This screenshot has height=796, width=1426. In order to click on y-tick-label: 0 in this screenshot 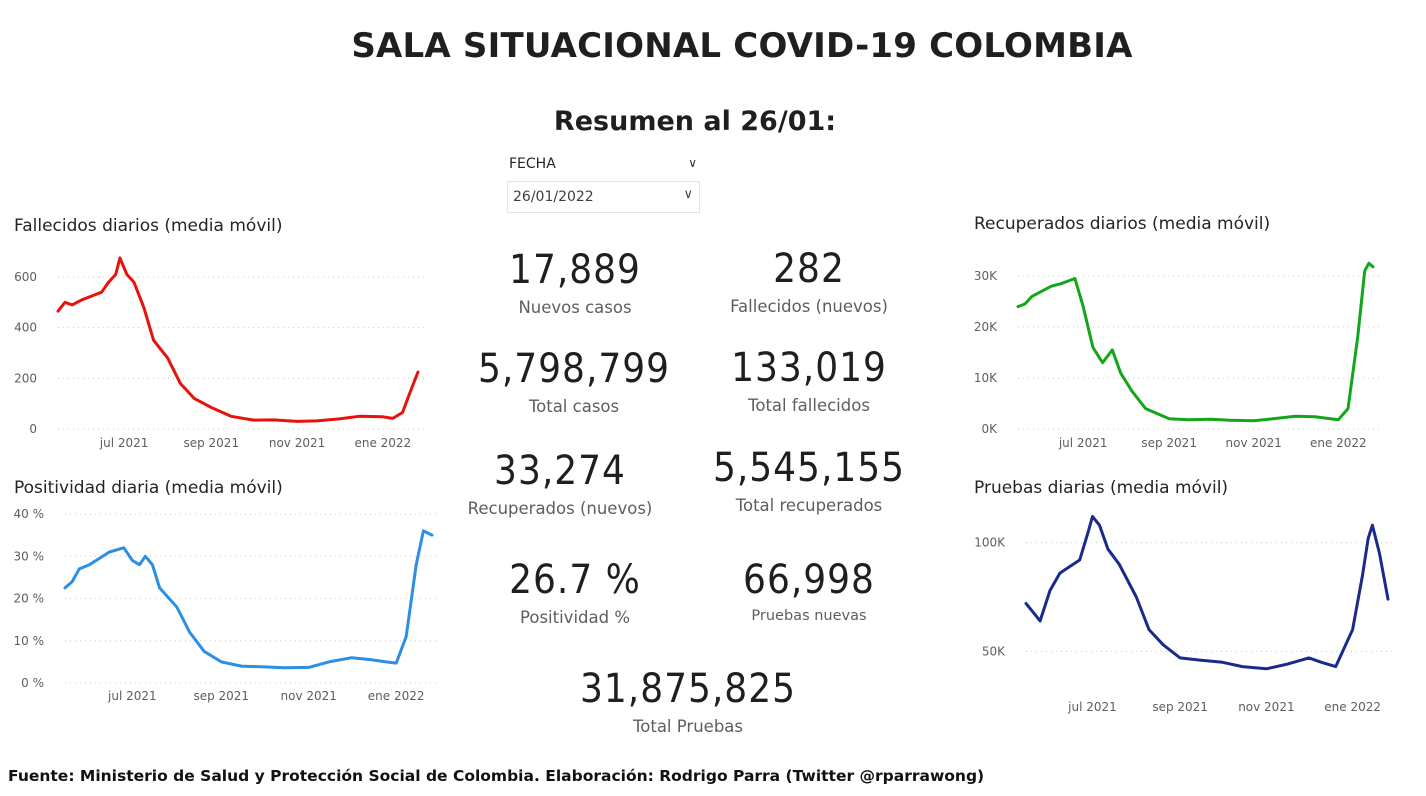, I will do `click(33, 429)`.